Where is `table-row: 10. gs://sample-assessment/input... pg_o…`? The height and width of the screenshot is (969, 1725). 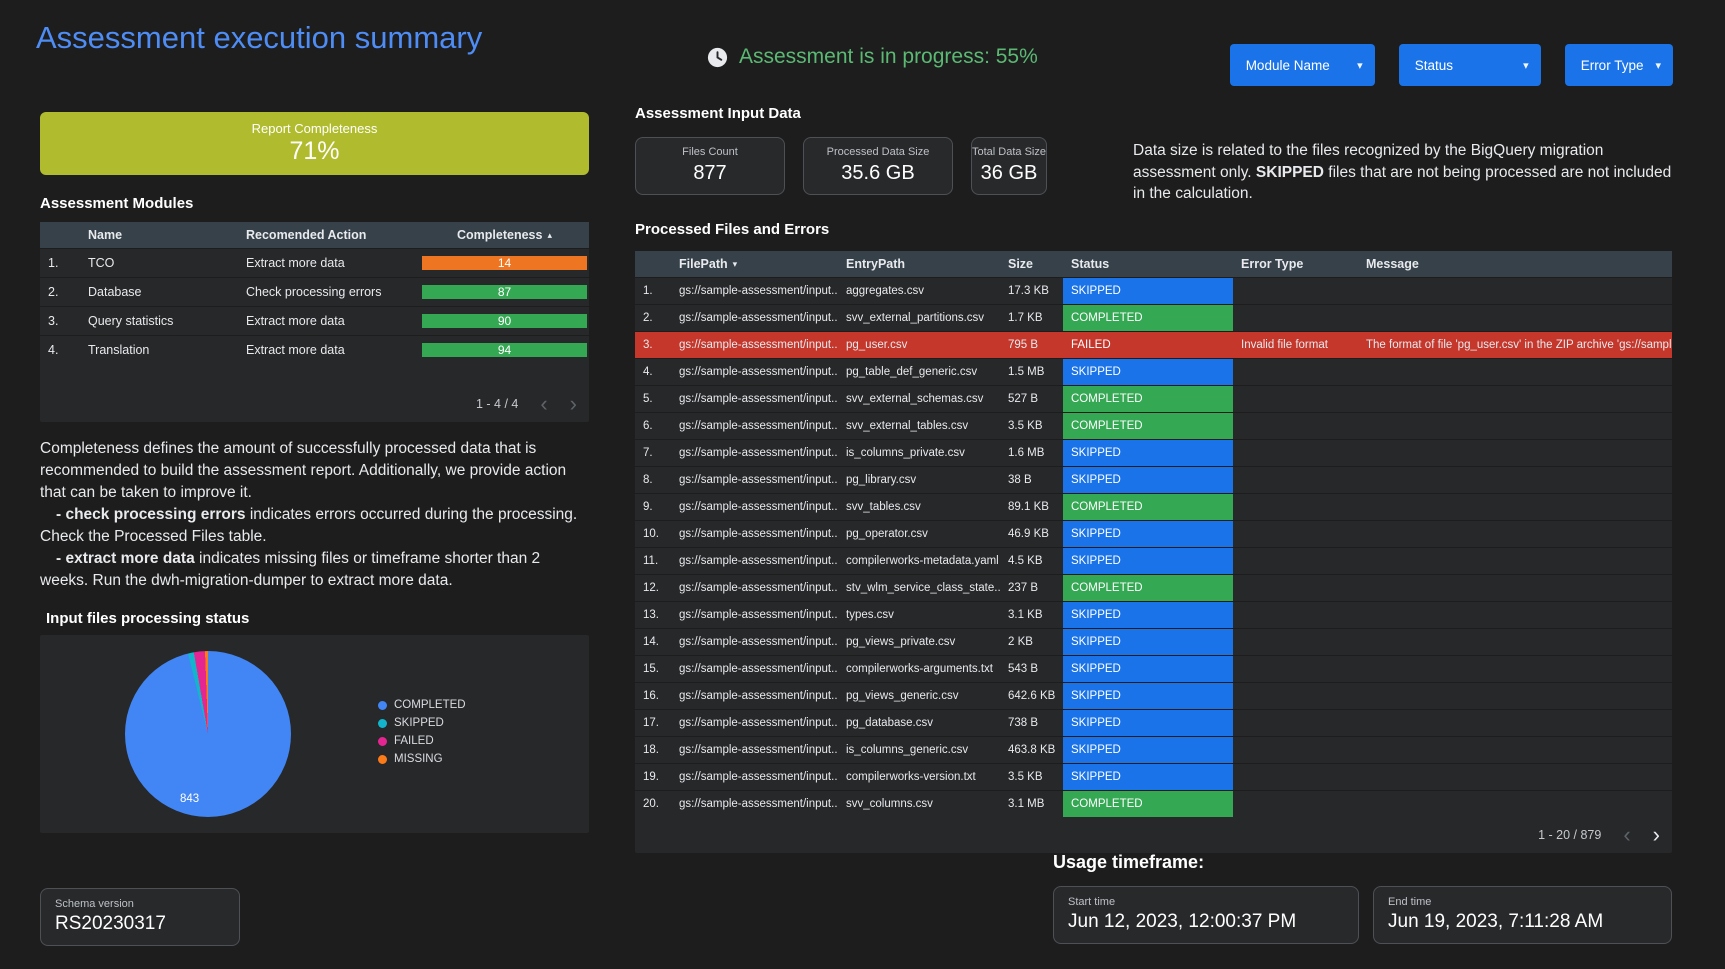 table-row: 10. gs://sample-assessment/input... pg_o… is located at coordinates (1153, 533).